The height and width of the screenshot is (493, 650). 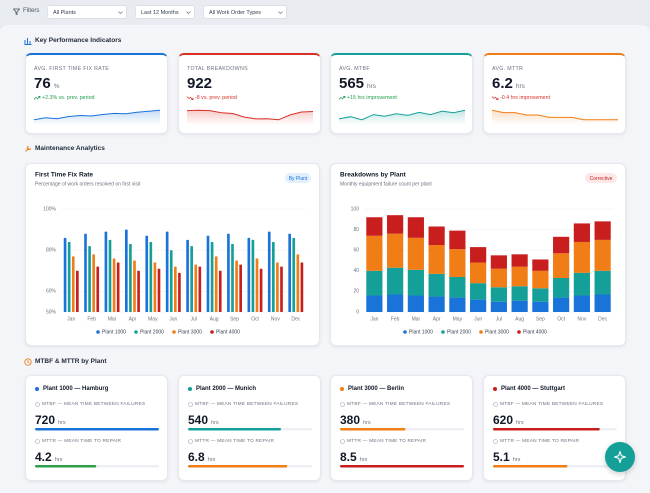 I want to click on kpi-label: TOTAL BREAKDOWNS, so click(x=217, y=69).